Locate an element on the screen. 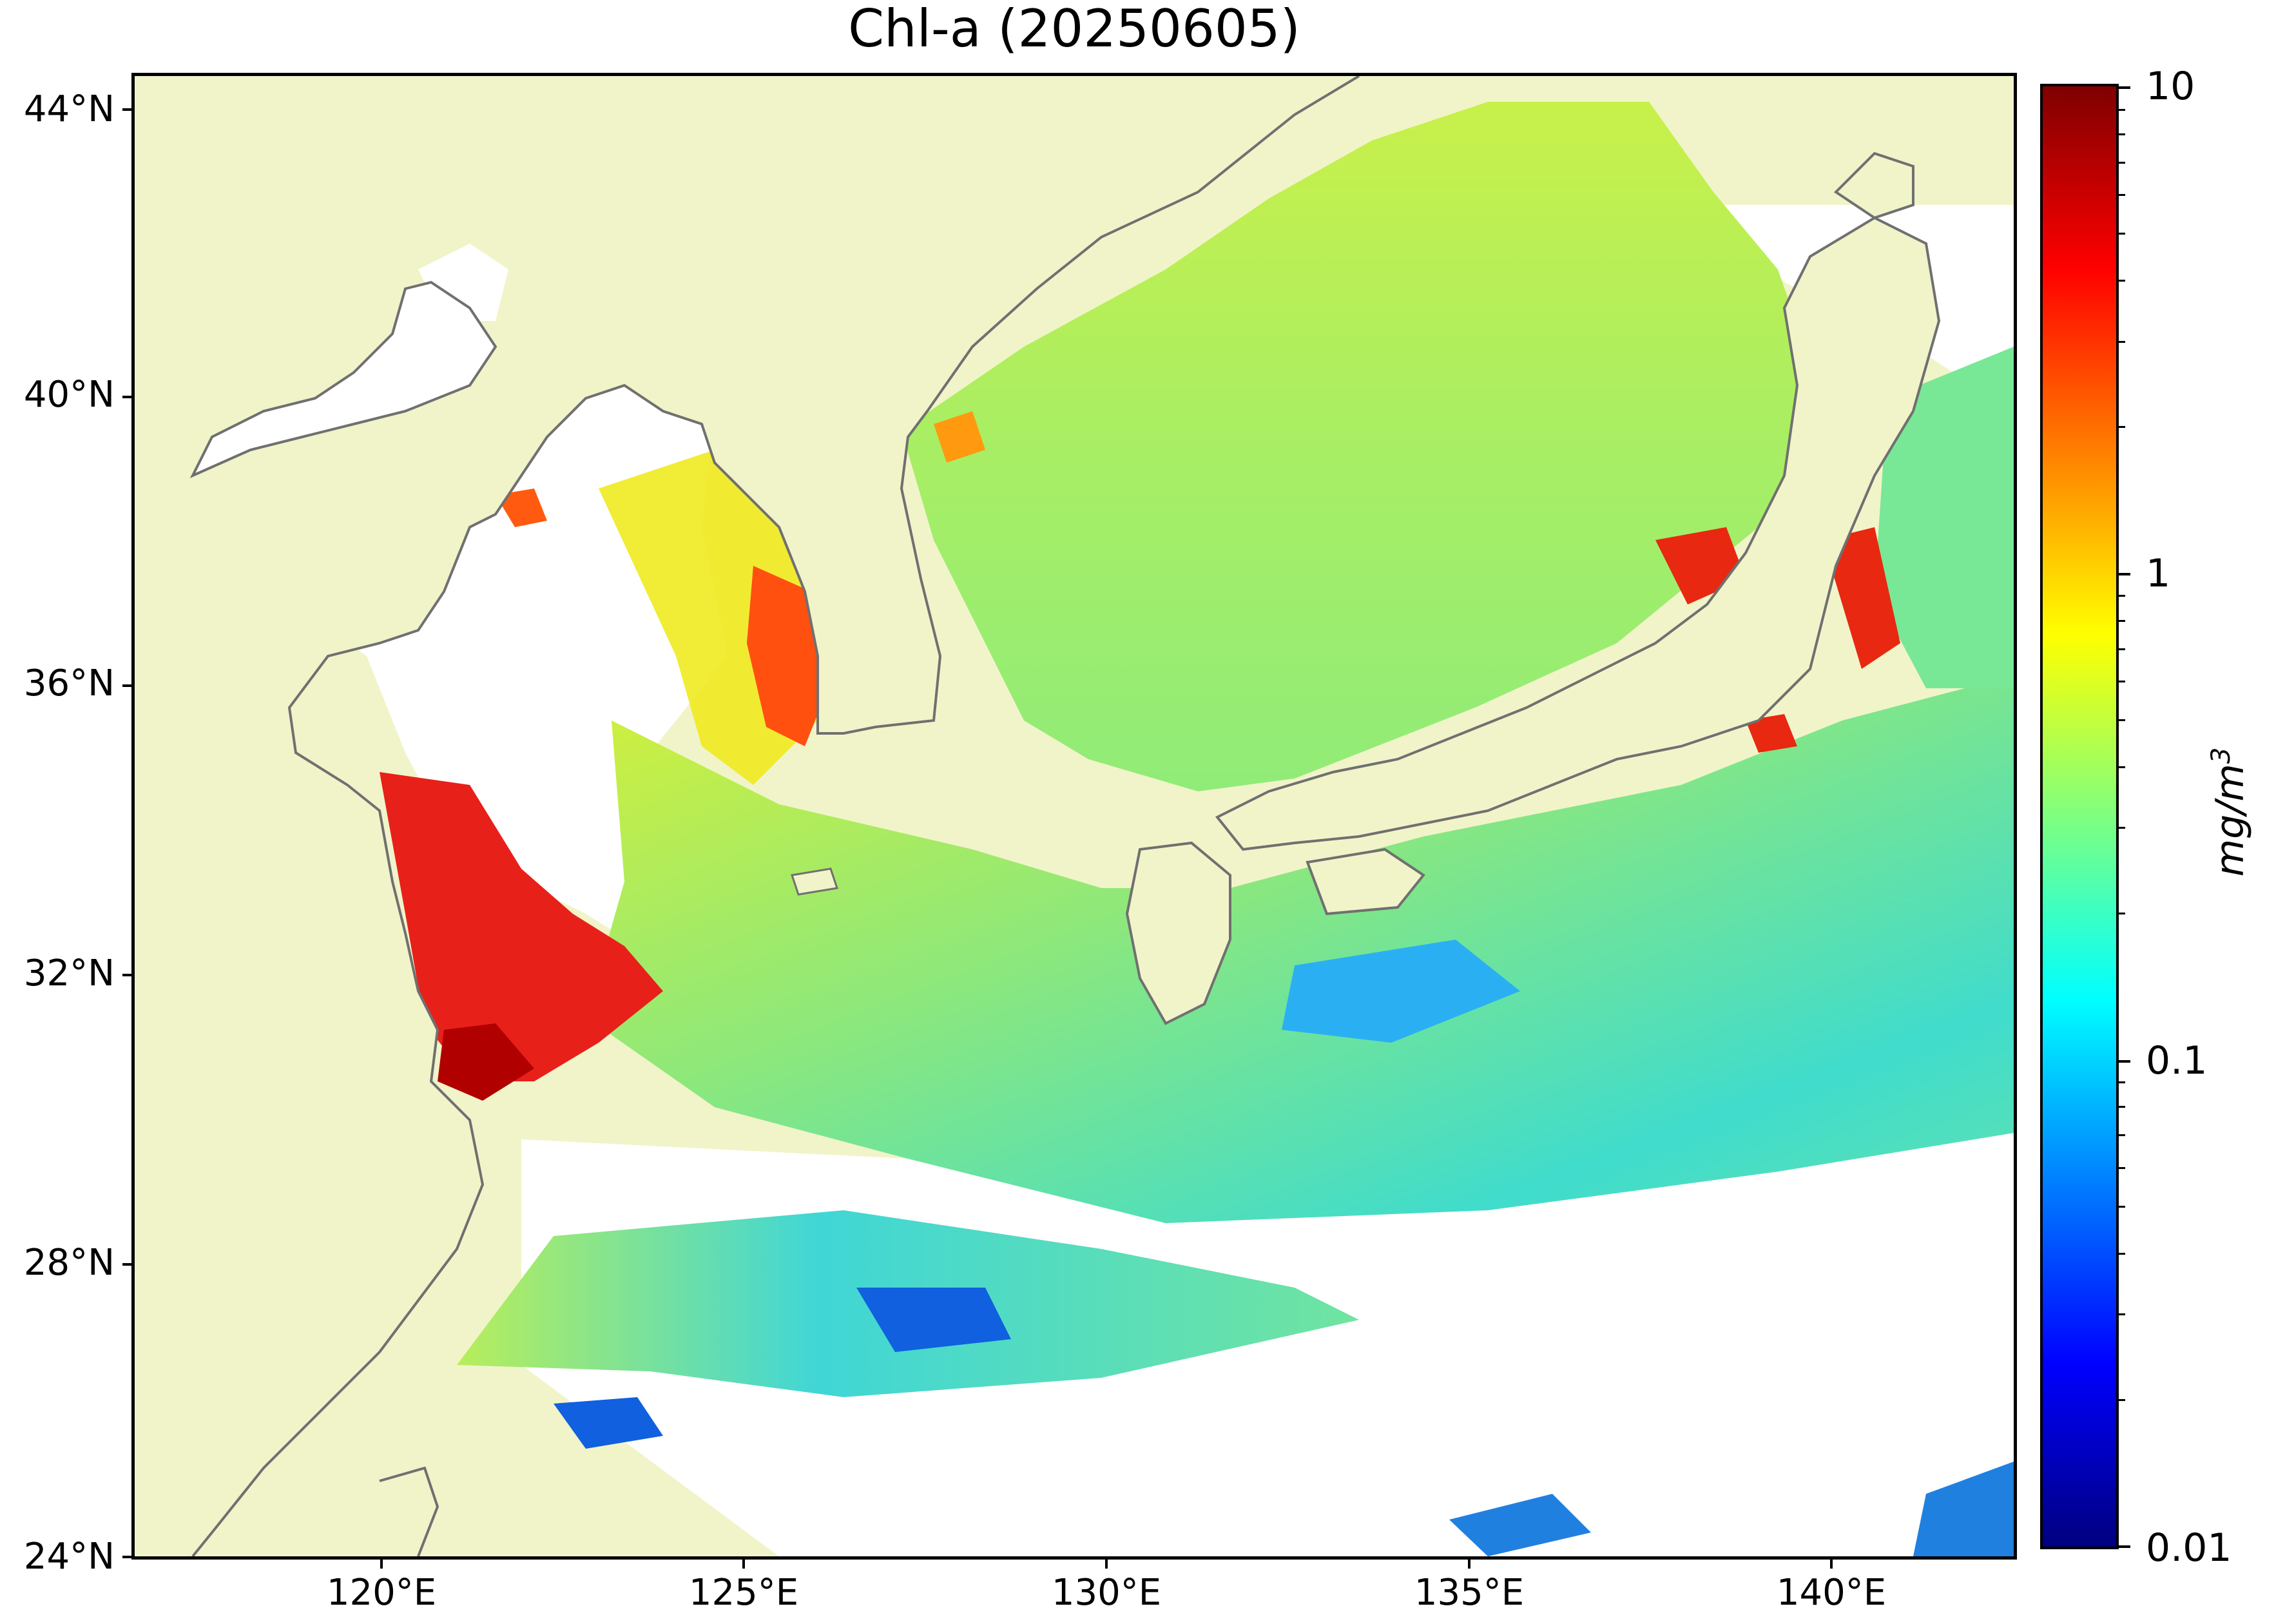 Image resolution: width=2285 pixels, height=1624 pixels. colorbar is located at coordinates (2079, 816).